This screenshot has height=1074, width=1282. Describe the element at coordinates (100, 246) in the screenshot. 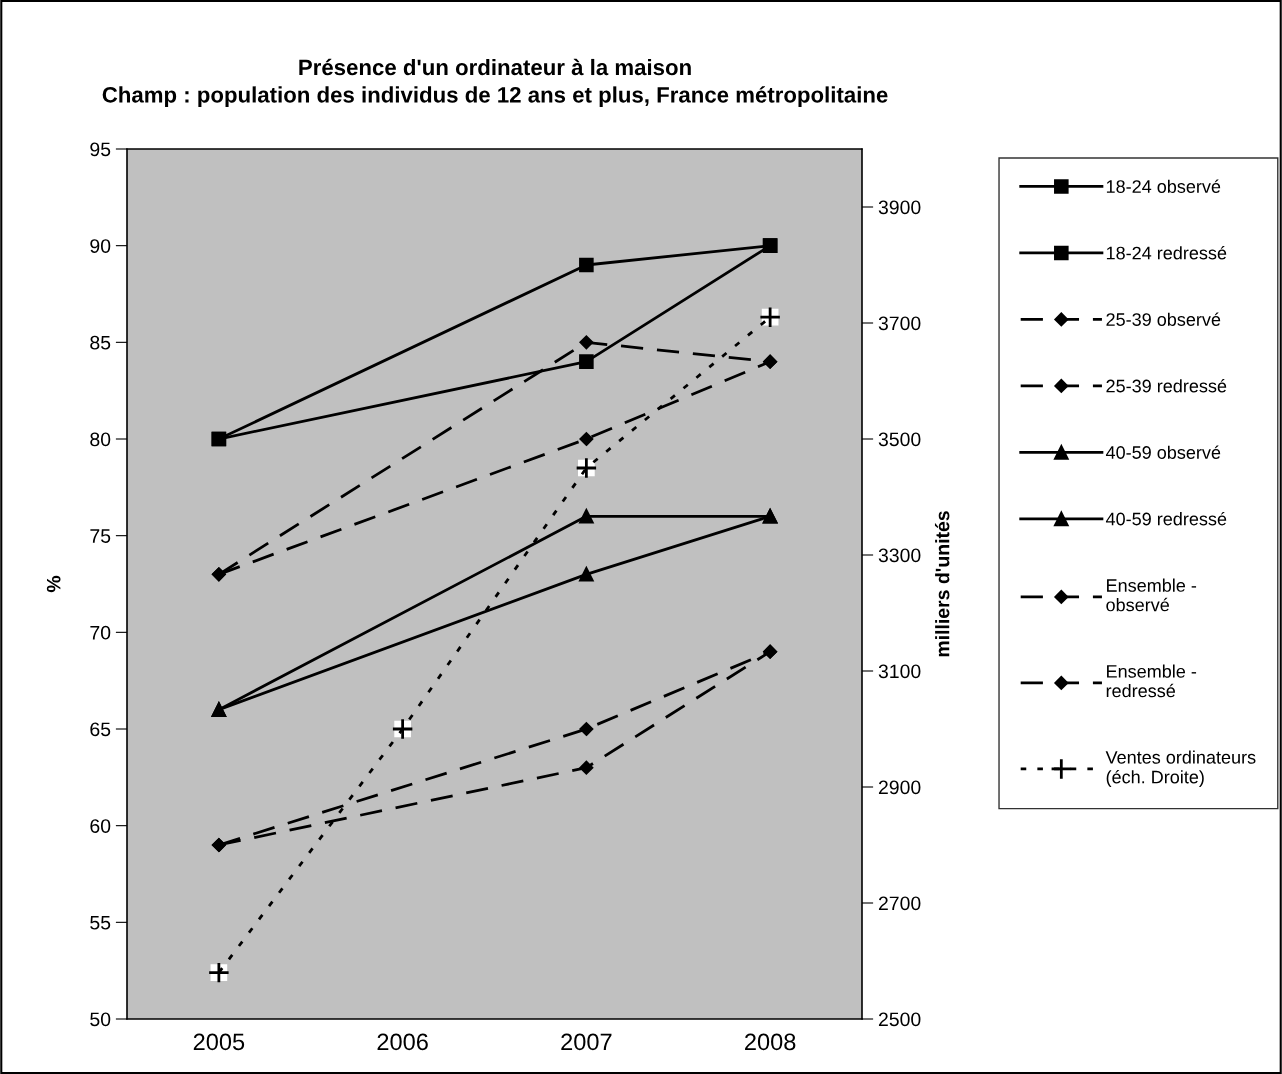

I see `y-tick-label: 90` at that location.